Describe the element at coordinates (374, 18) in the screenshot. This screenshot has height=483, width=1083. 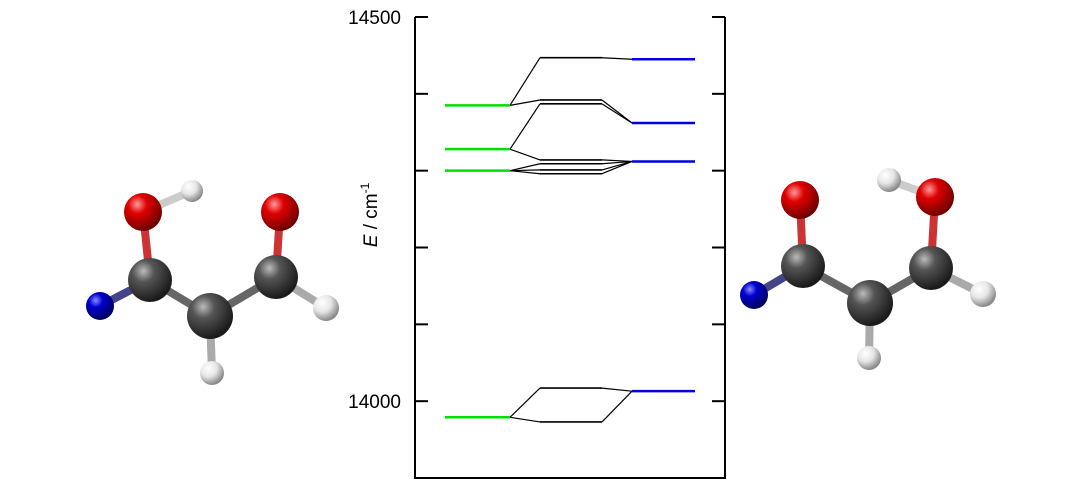
I see `y-tick-label: 14500` at that location.